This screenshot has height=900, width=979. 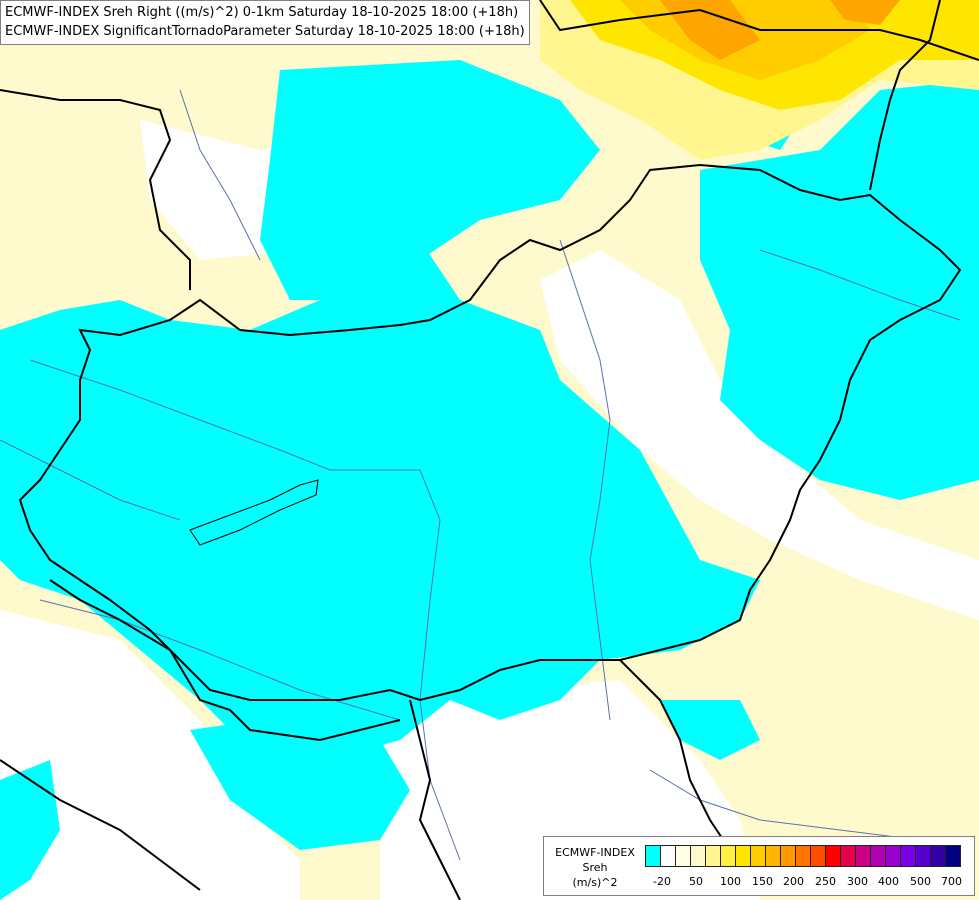 I want to click on border-south, so click(x=435, y=799).